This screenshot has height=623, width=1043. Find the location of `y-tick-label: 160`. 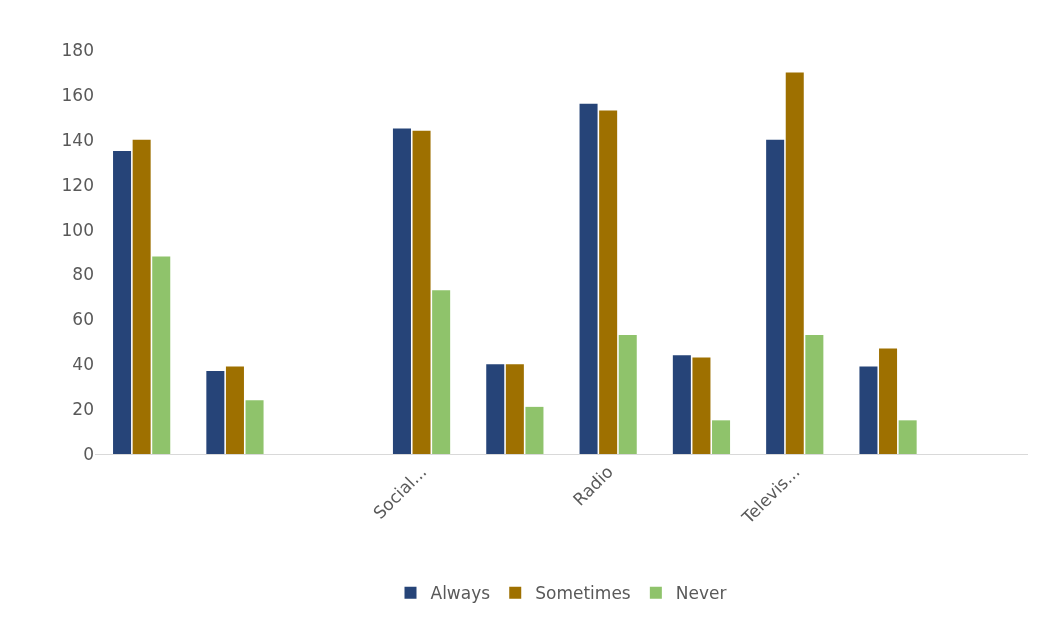

y-tick-label: 160 is located at coordinates (77, 94).